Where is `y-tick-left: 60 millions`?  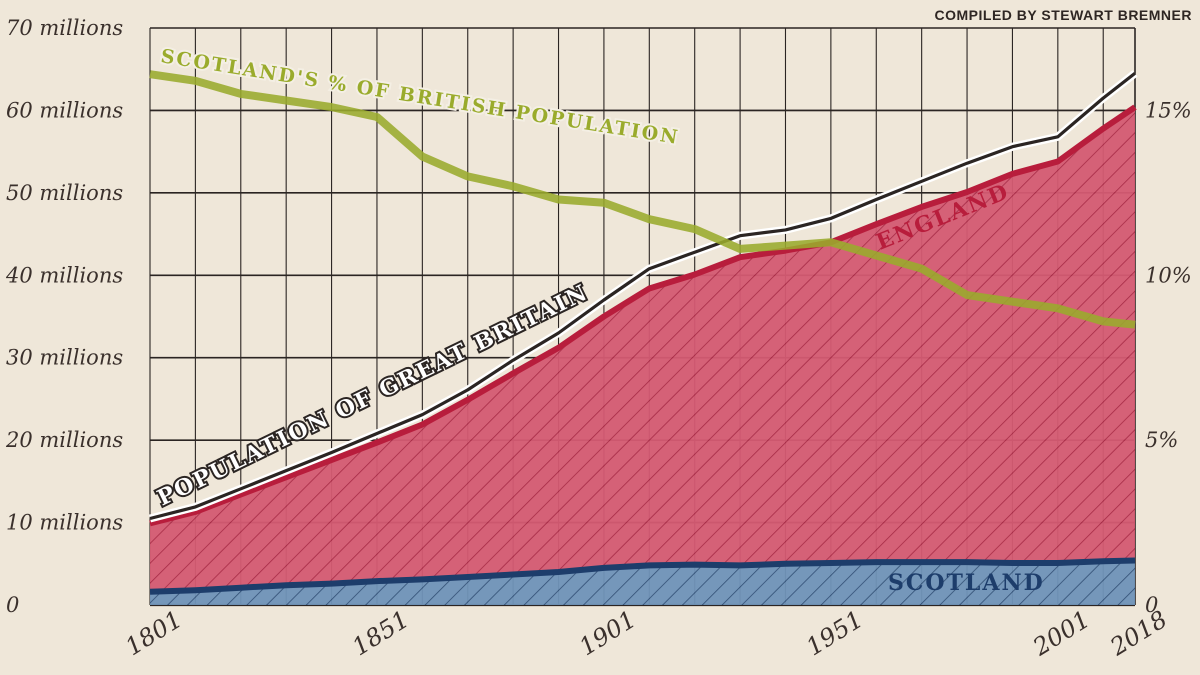
y-tick-left: 60 millions is located at coordinates (64, 110).